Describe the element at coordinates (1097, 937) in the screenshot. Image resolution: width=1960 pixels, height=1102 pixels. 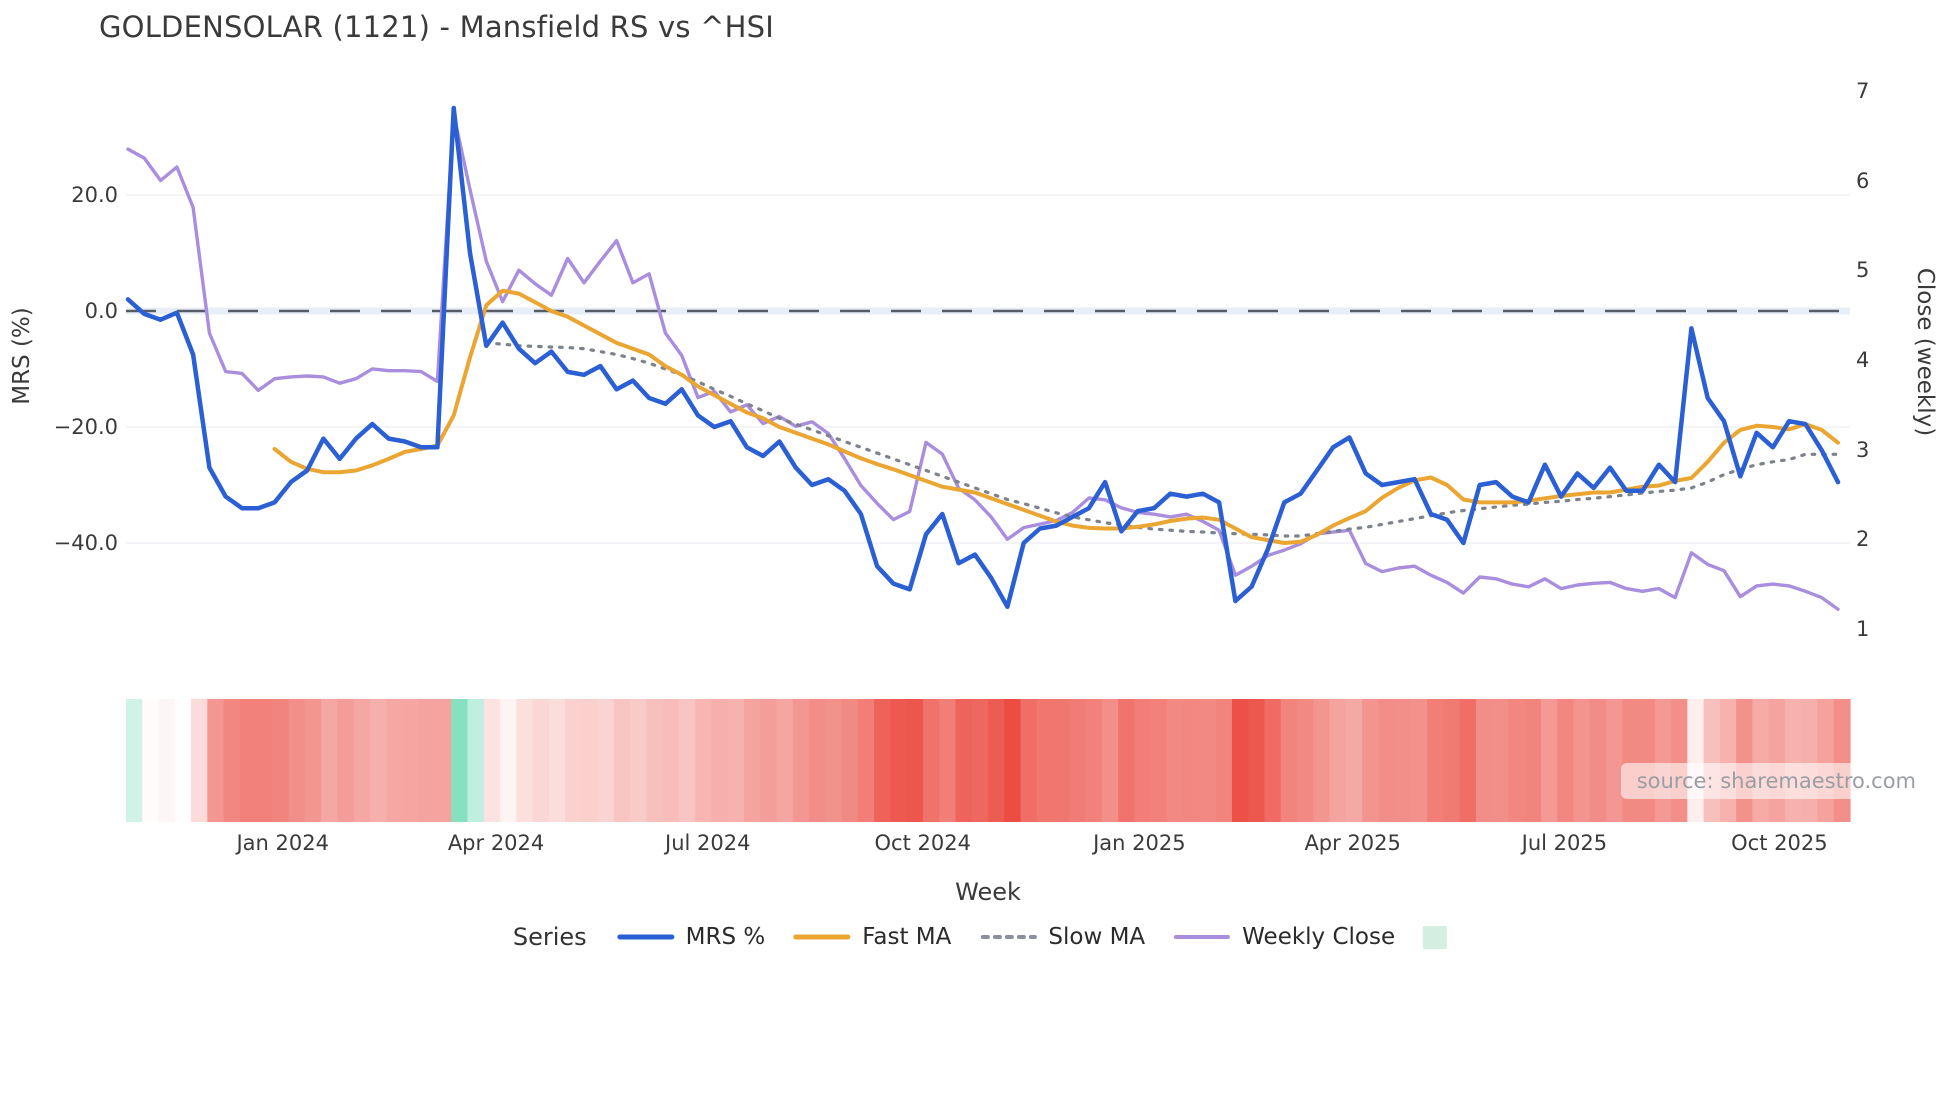
I see `legend-item-label: Slow MA` at that location.